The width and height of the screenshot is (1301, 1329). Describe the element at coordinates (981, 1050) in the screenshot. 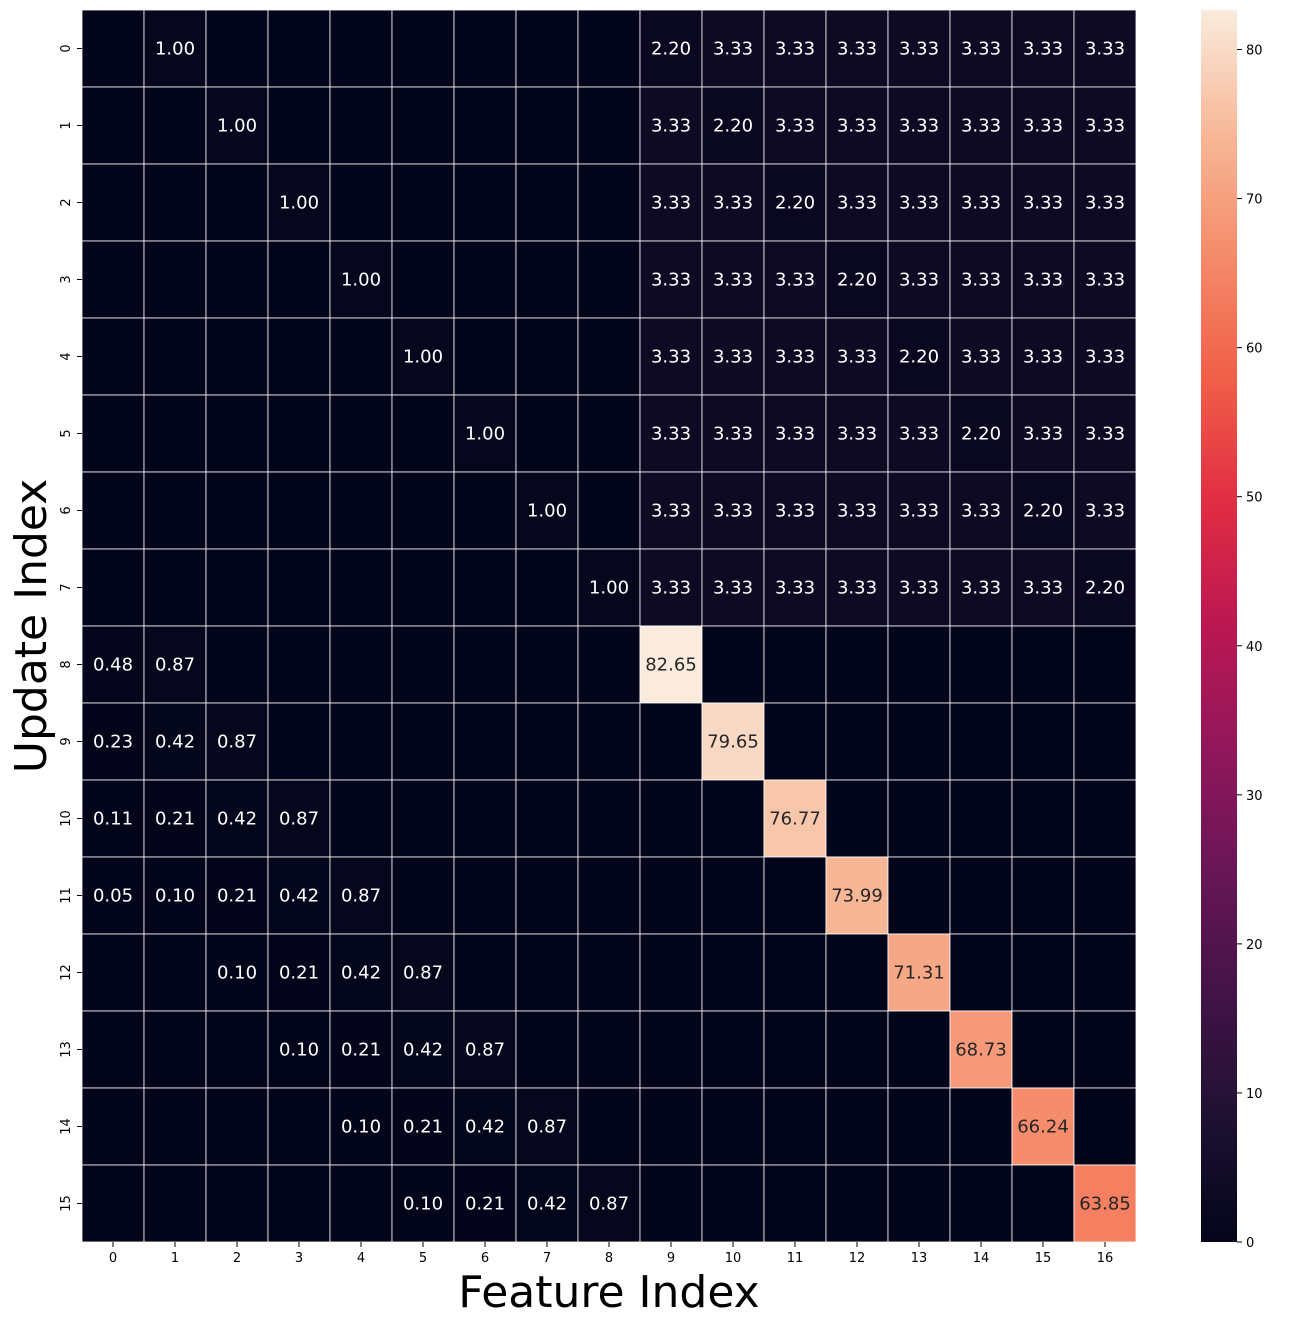

I see `cell-value-label: 68.73` at that location.